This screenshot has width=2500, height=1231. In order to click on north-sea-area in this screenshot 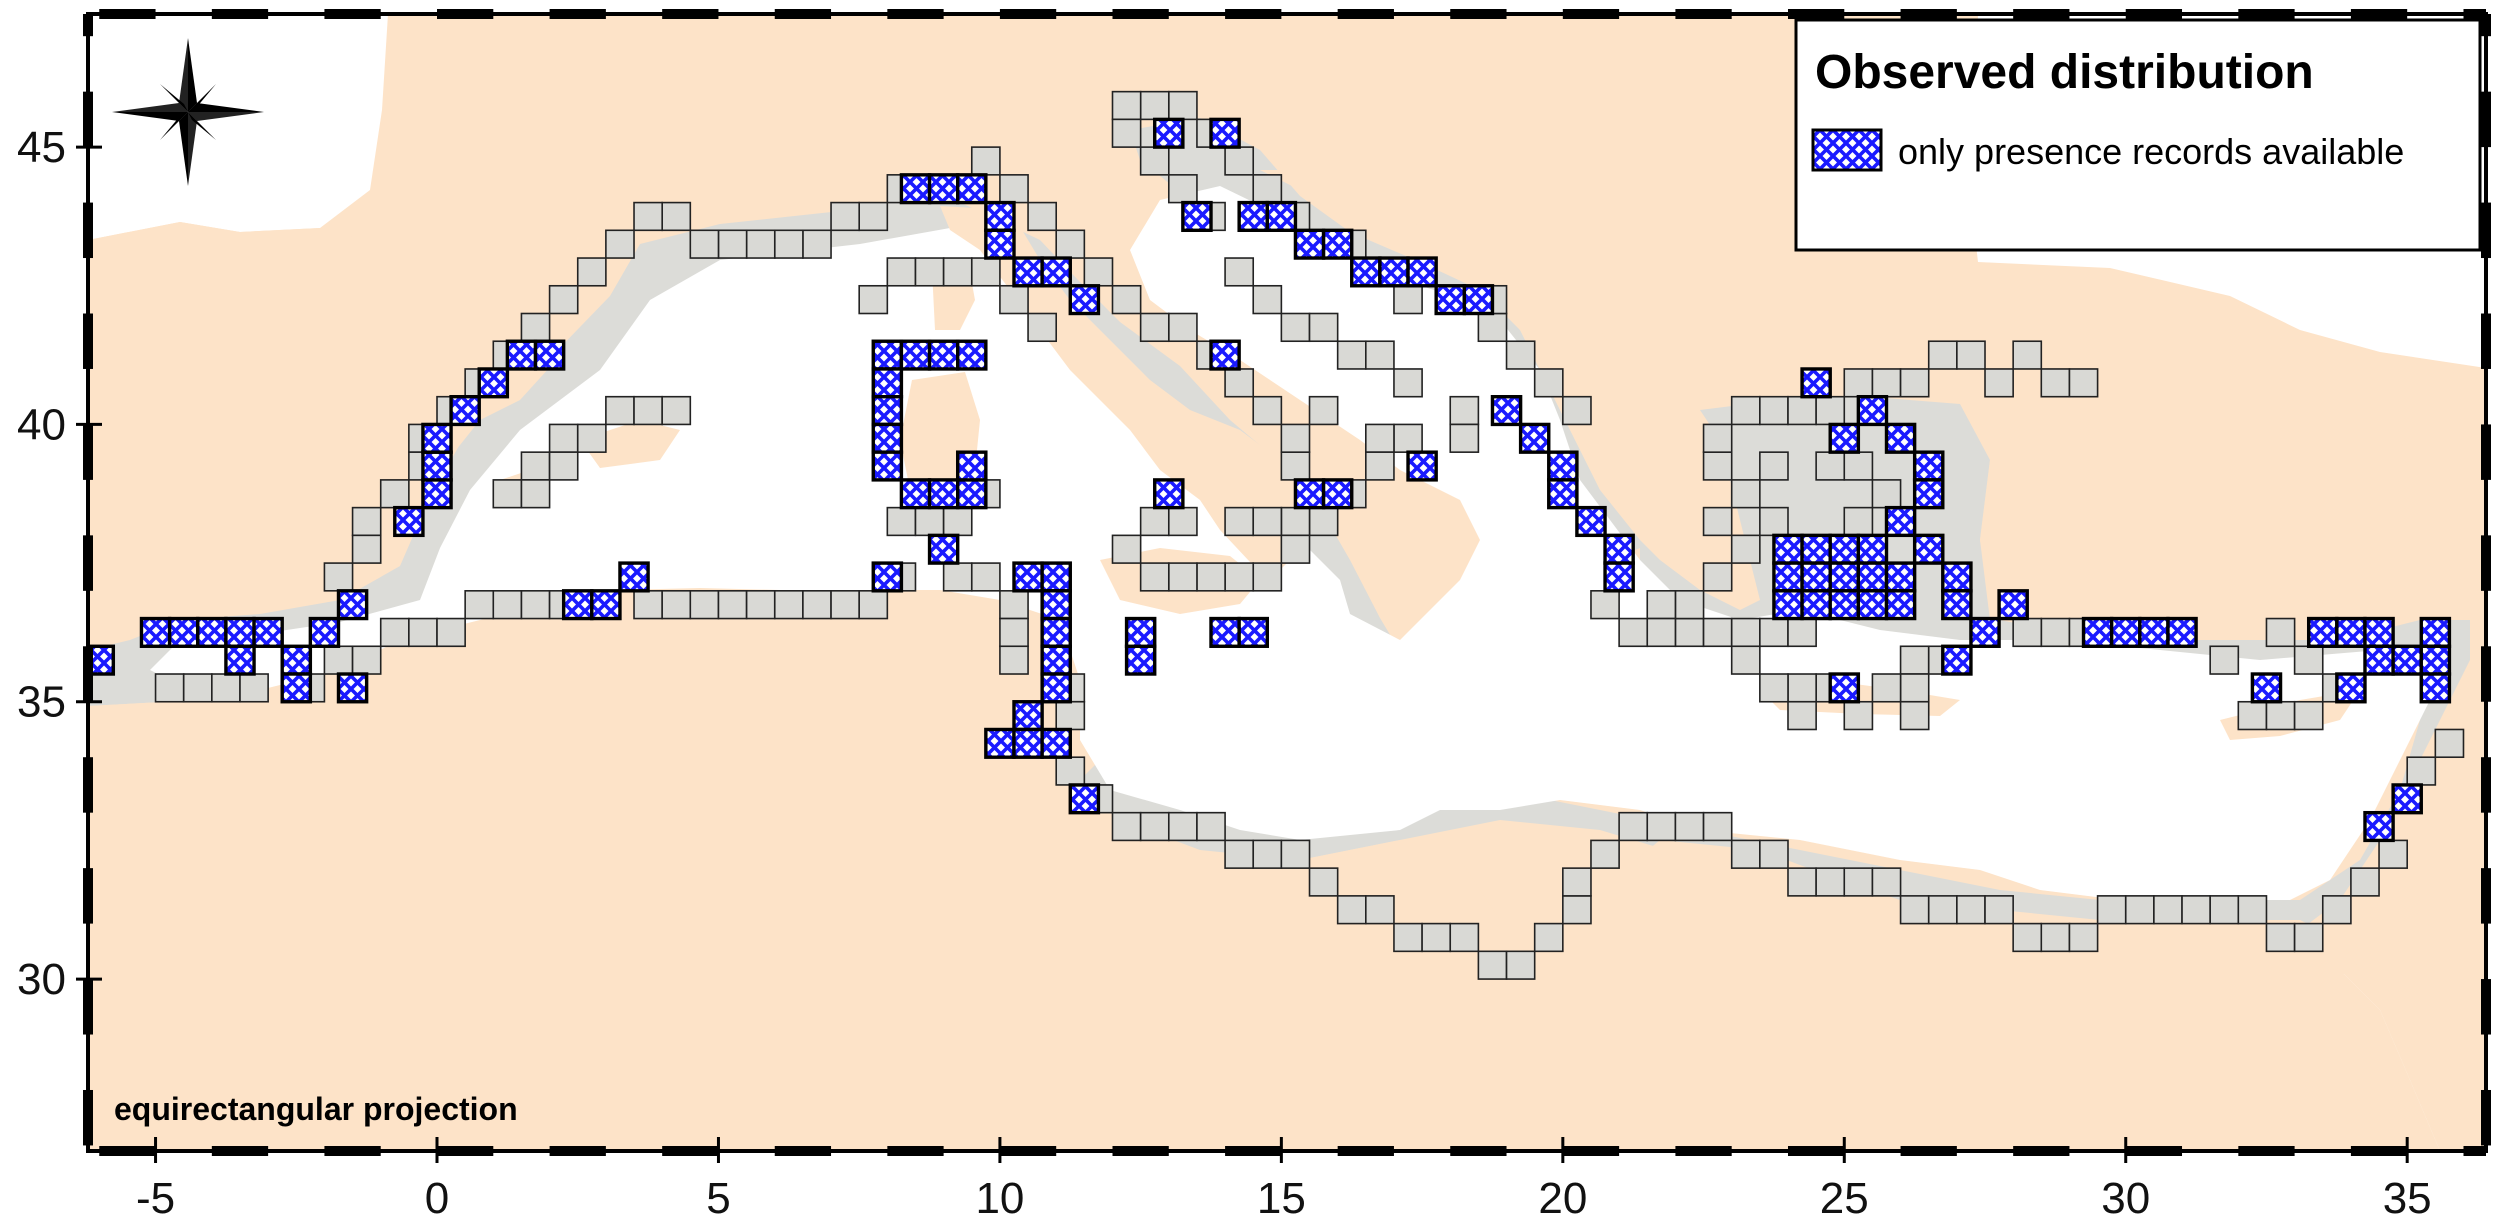, I will do `click(238, 127)`.